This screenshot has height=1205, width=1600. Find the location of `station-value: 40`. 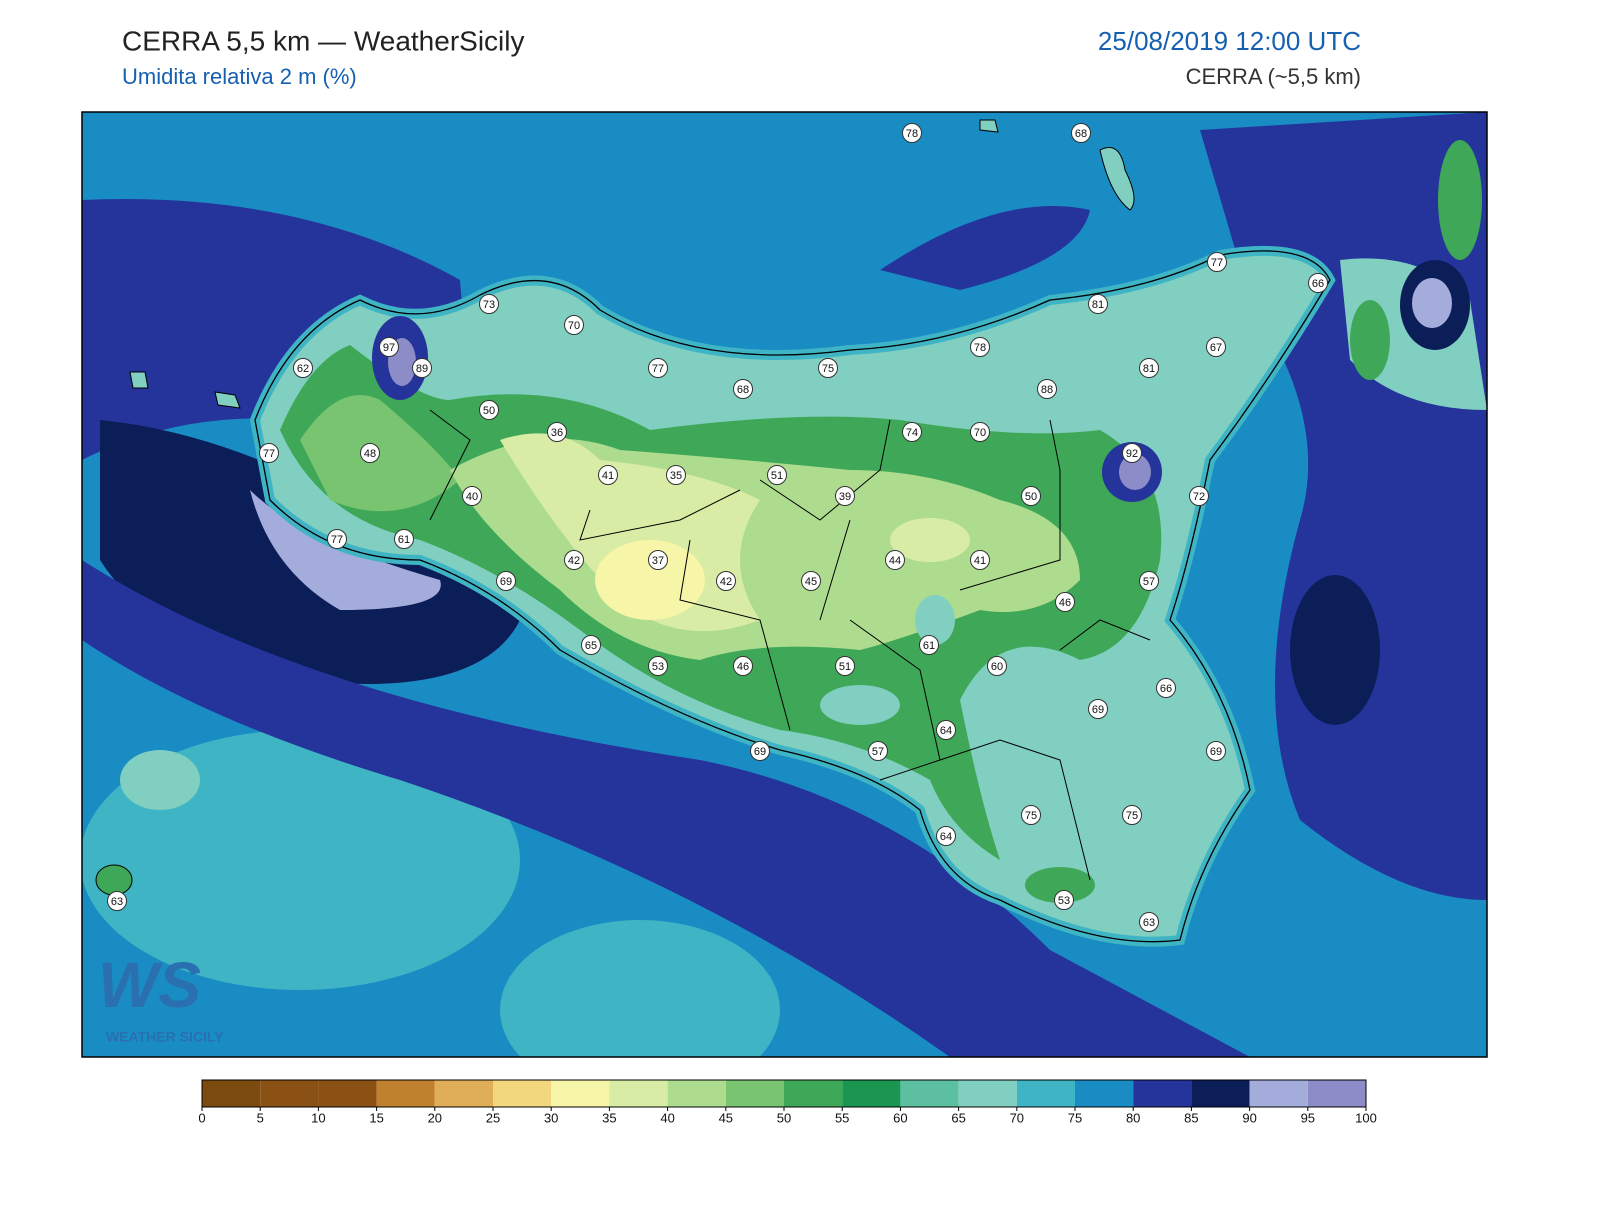

station-value: 40 is located at coordinates (472, 497).